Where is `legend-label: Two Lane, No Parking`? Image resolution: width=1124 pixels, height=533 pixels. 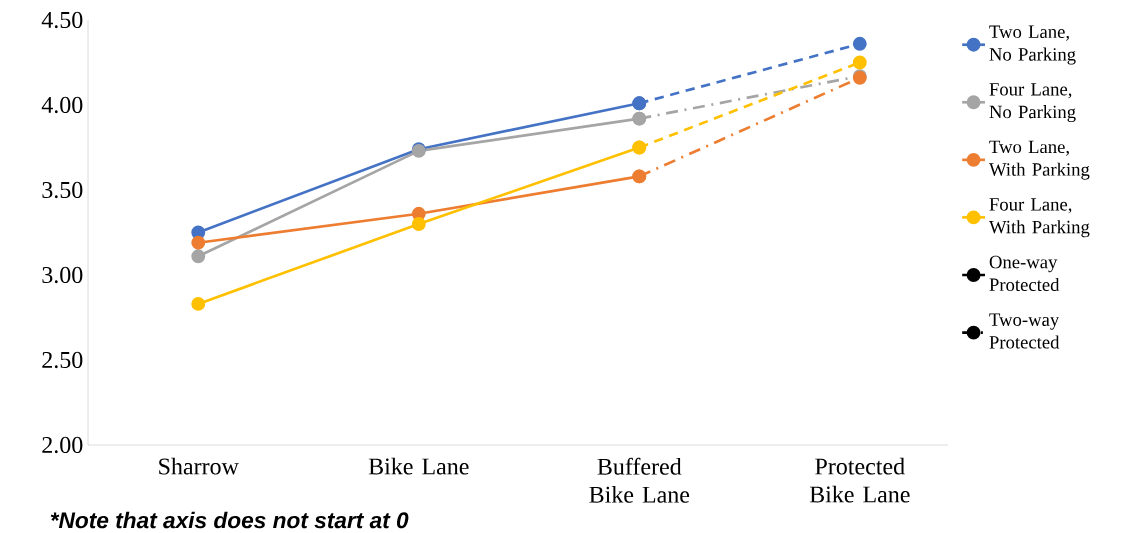 legend-label: Two Lane, No Parking is located at coordinates (1032, 45).